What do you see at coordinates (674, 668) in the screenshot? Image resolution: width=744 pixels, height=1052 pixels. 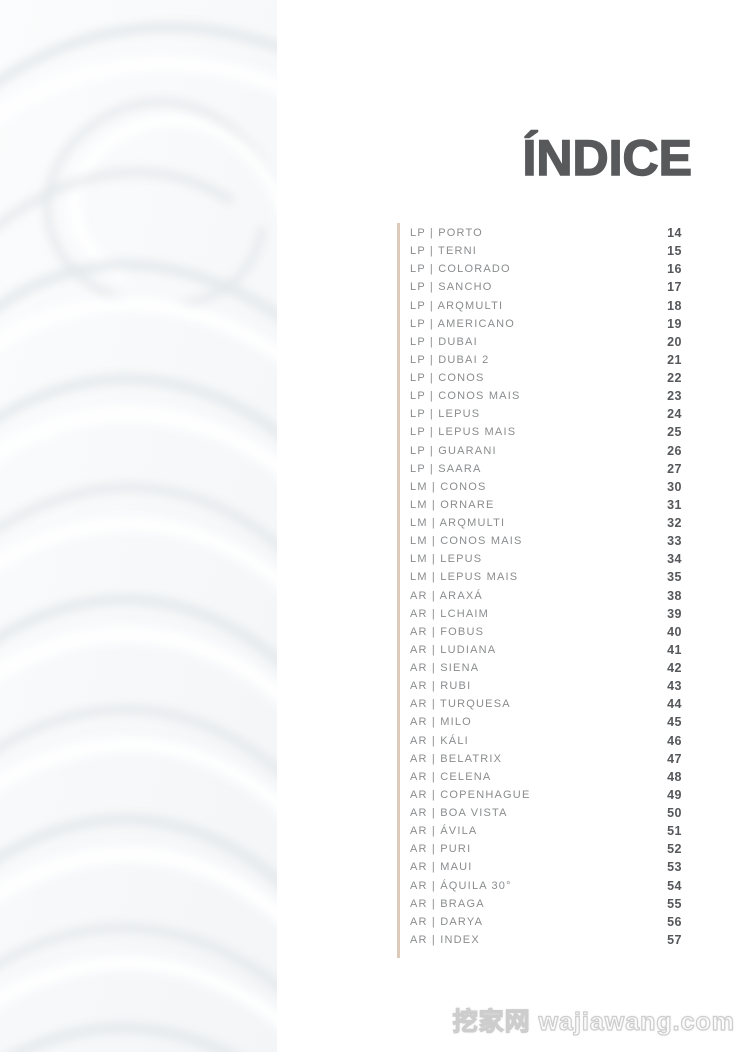 I see `index-item-page: 42` at bounding box center [674, 668].